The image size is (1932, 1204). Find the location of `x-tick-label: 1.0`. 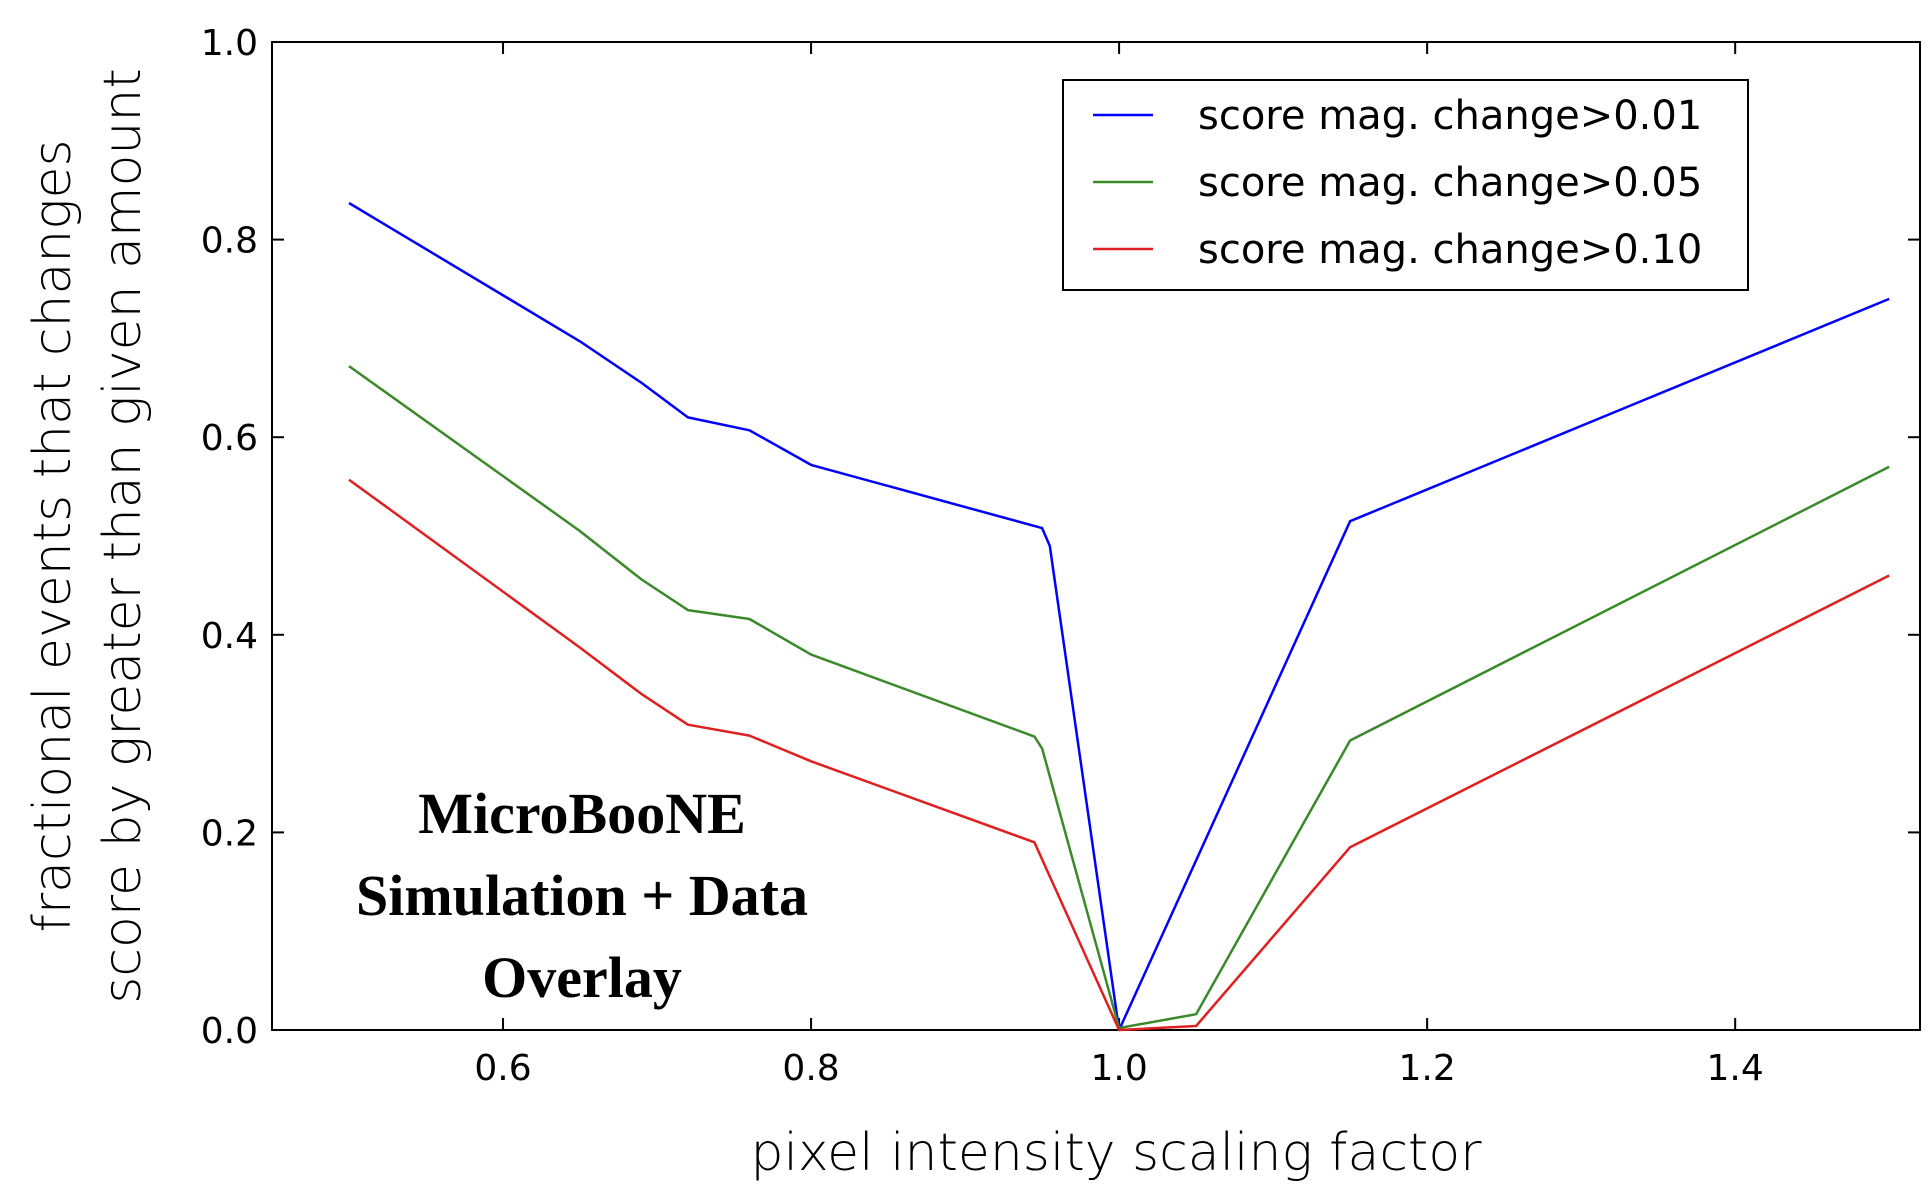

x-tick-label: 1.0 is located at coordinates (1118, 1068).